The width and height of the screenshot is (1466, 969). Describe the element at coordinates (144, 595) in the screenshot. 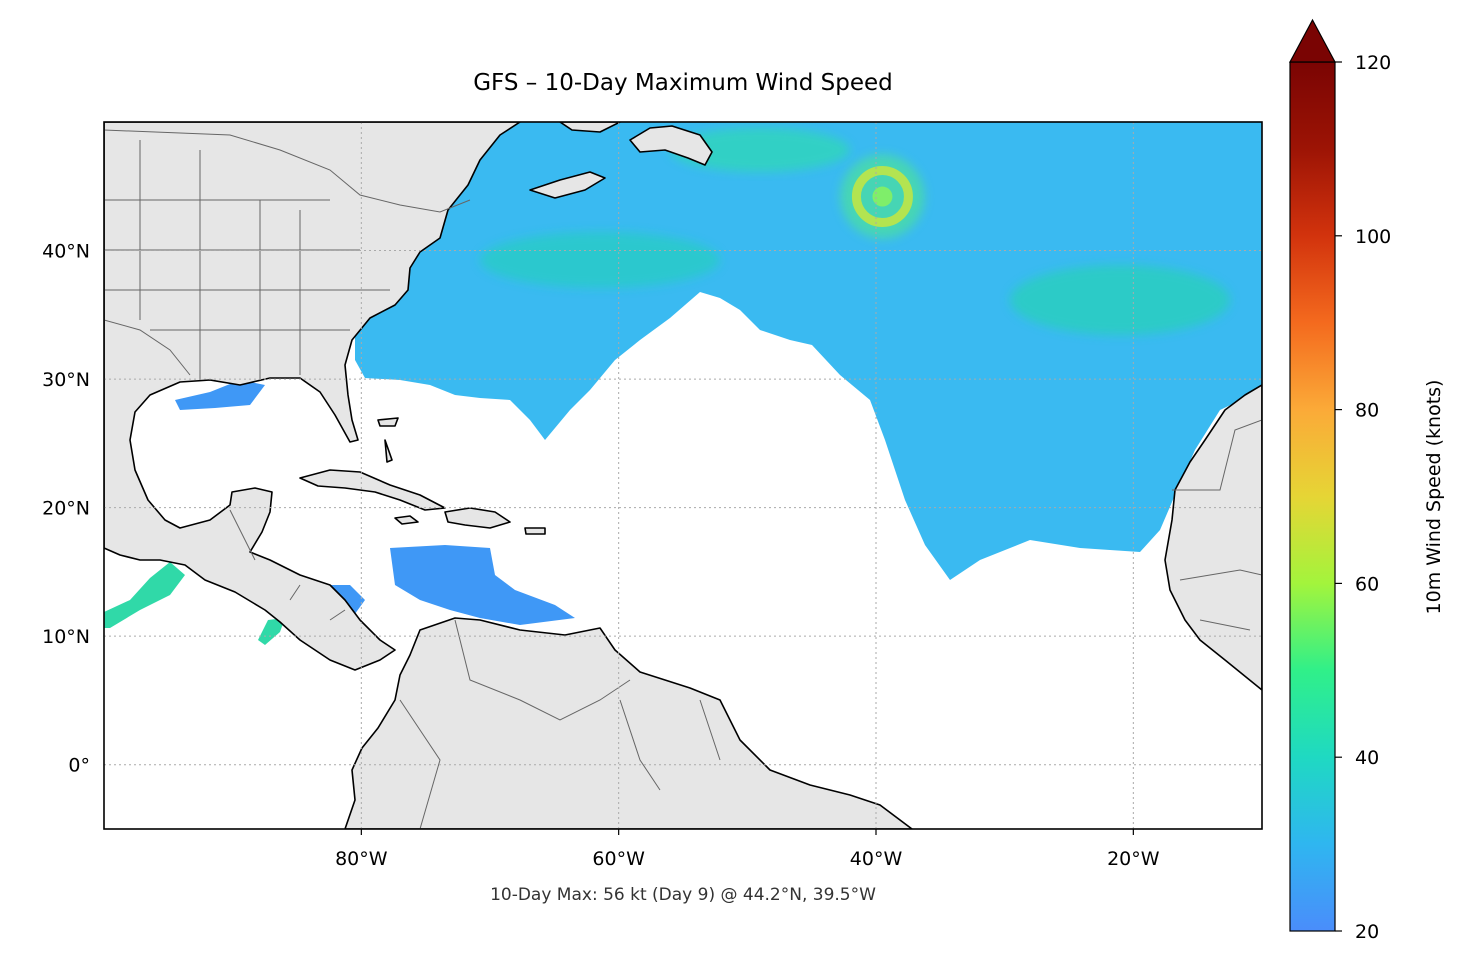

I see `wind-field-tehuantepec` at that location.